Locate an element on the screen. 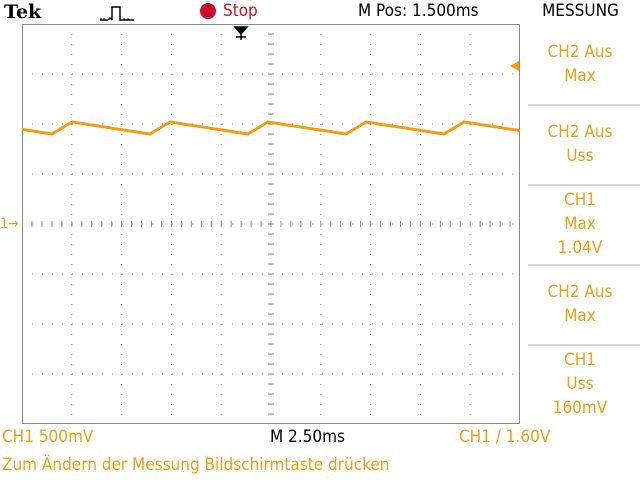  measurement-slot-3: CH1 Max 1.04V is located at coordinates (580, 224).